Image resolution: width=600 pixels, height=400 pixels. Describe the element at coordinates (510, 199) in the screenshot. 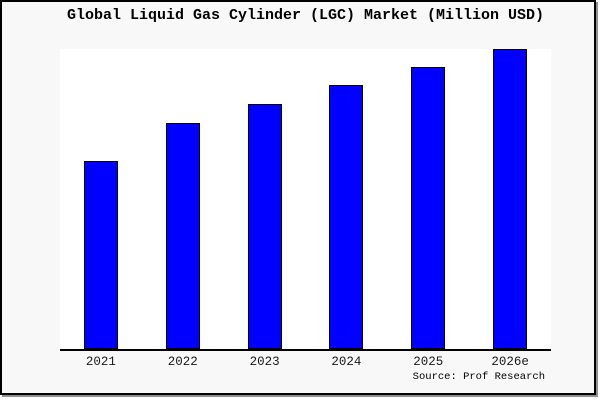

I see `bar-2026e` at that location.